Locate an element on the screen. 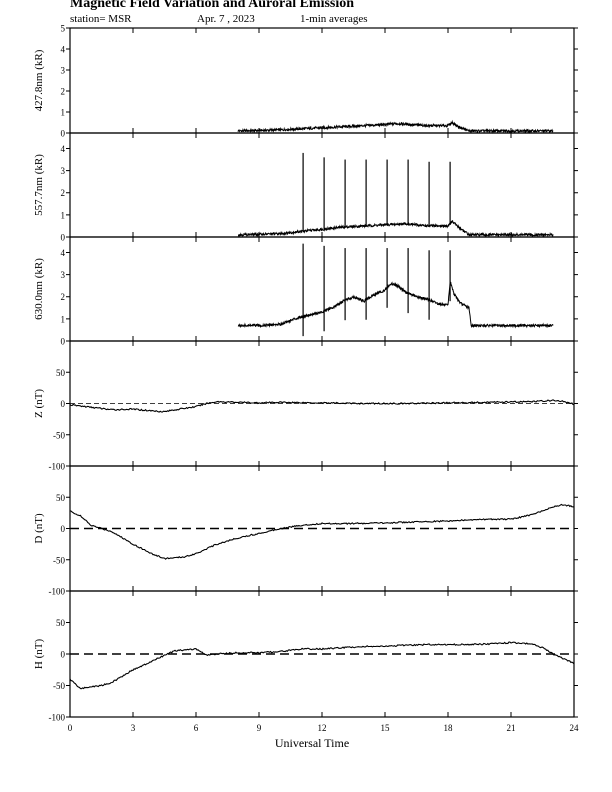  x-axis-label: Universal Time is located at coordinates (312, 743).